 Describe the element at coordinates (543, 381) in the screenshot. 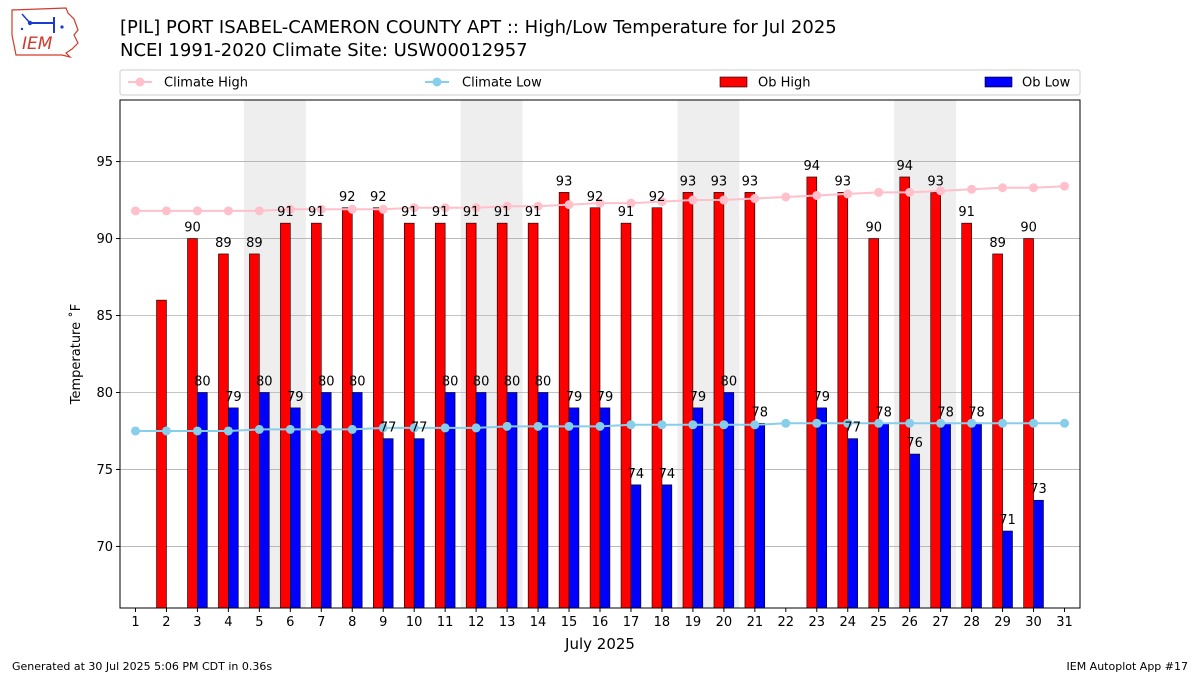

I see `ob-low-label-14: 80` at that location.